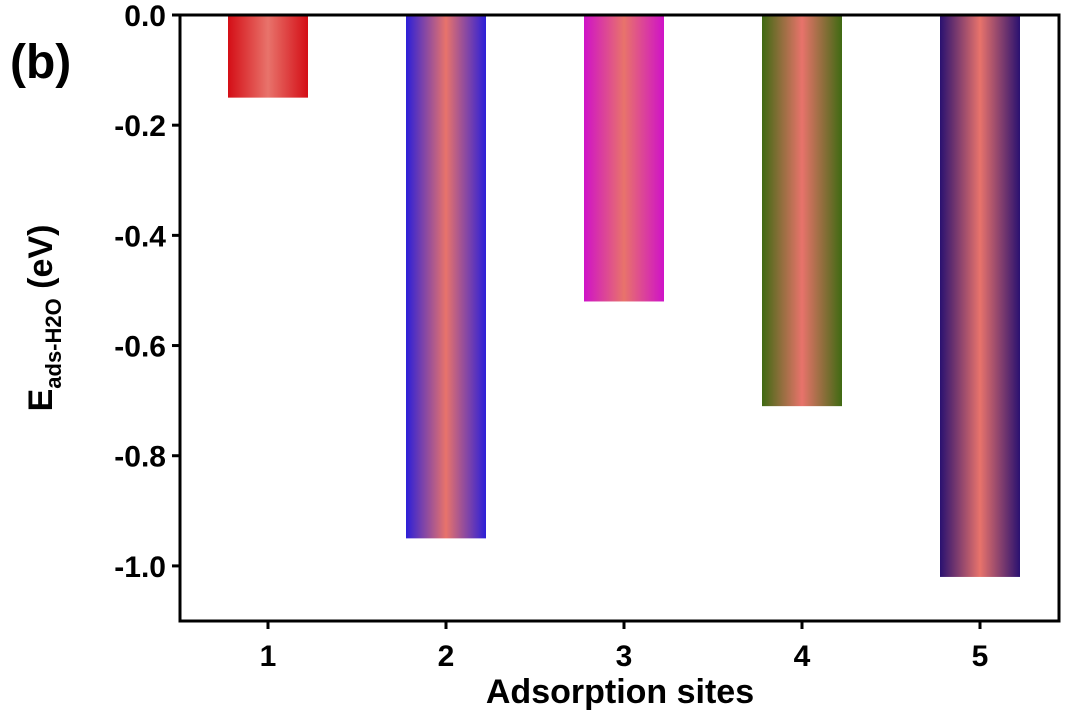  I want to click on y-tick-label: -0.6, so click(140, 347).